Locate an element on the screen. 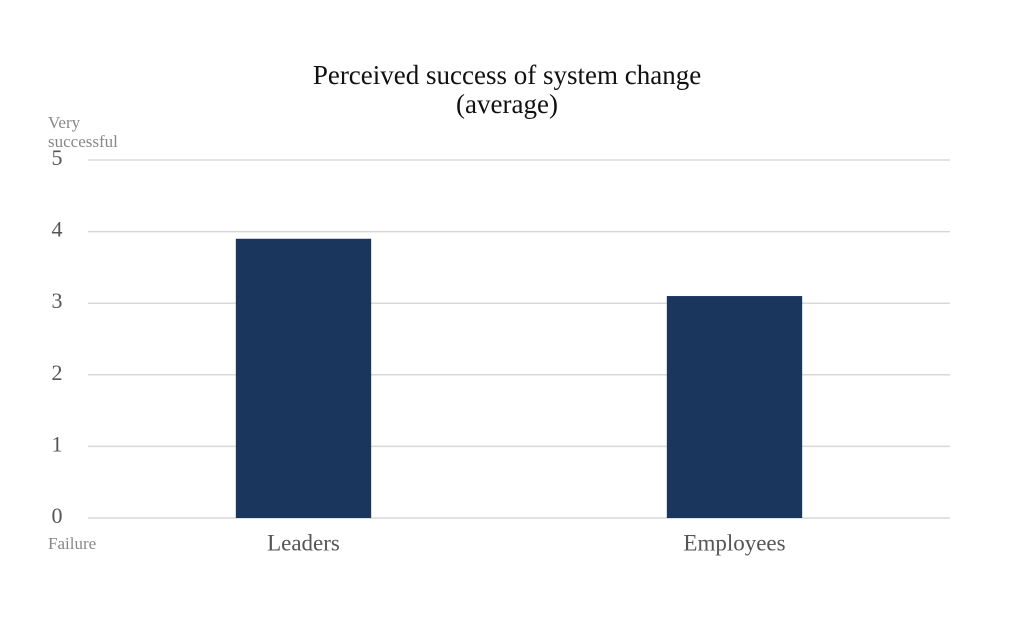  x-tick-label: Employees is located at coordinates (734, 542).